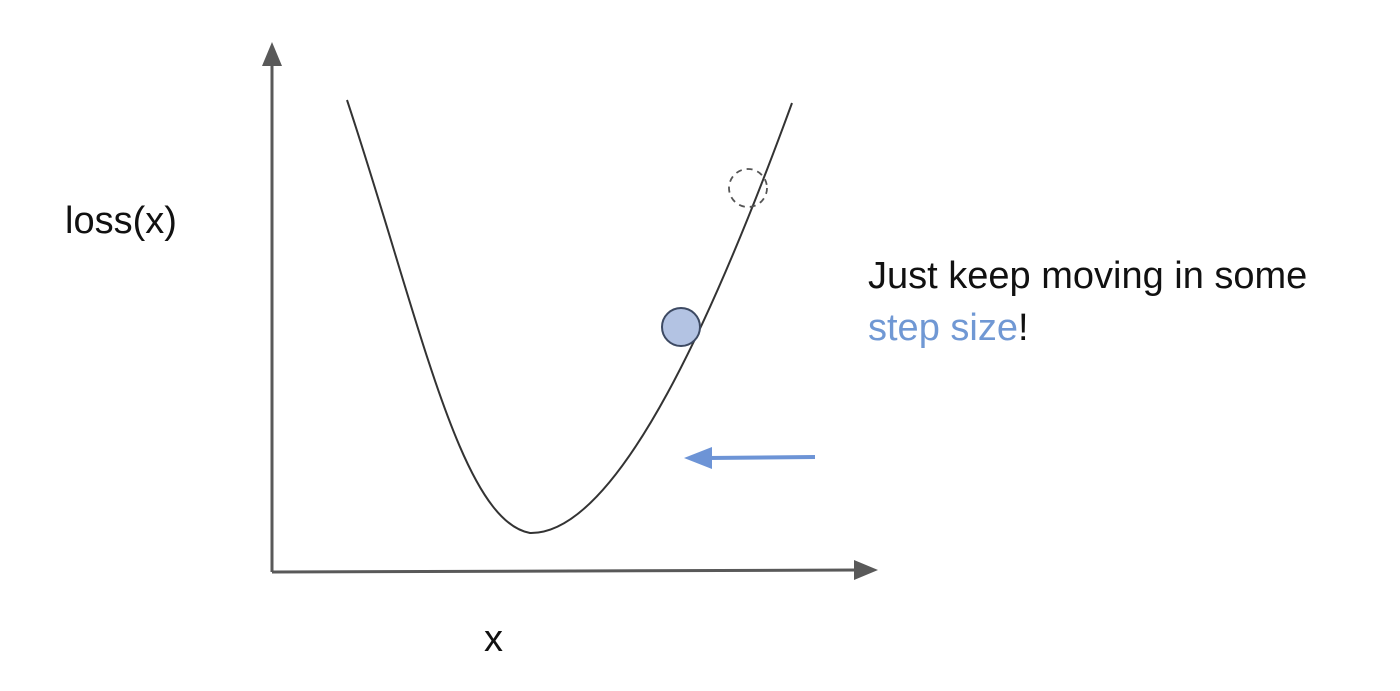 The image size is (1400, 691). What do you see at coordinates (698, 458) in the screenshot?
I see `direction-arrow-head` at bounding box center [698, 458].